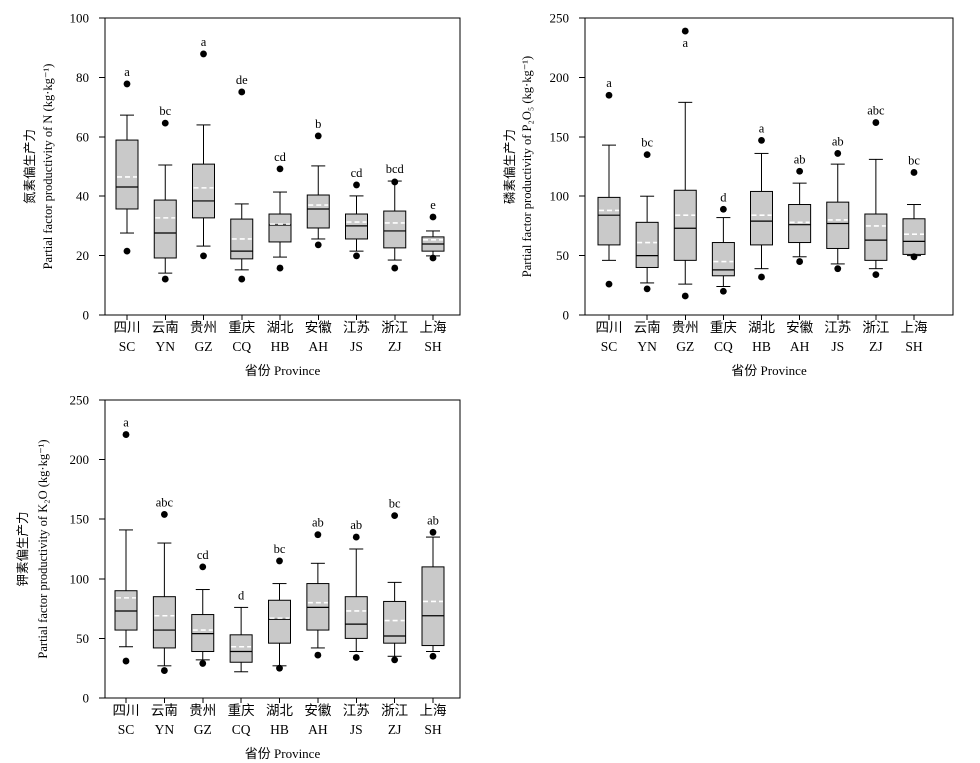 The height and width of the screenshot is (763, 980). I want to click on x-tick-label-zh: 重庆, so click(723, 327).